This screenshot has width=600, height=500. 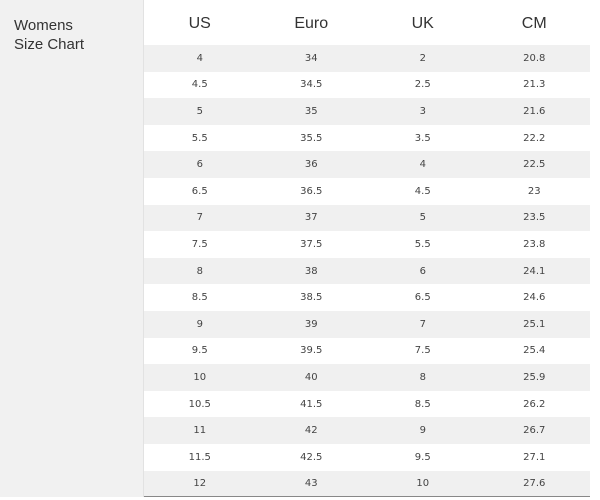 I want to click on cell-uk: 5, so click(x=422, y=218).